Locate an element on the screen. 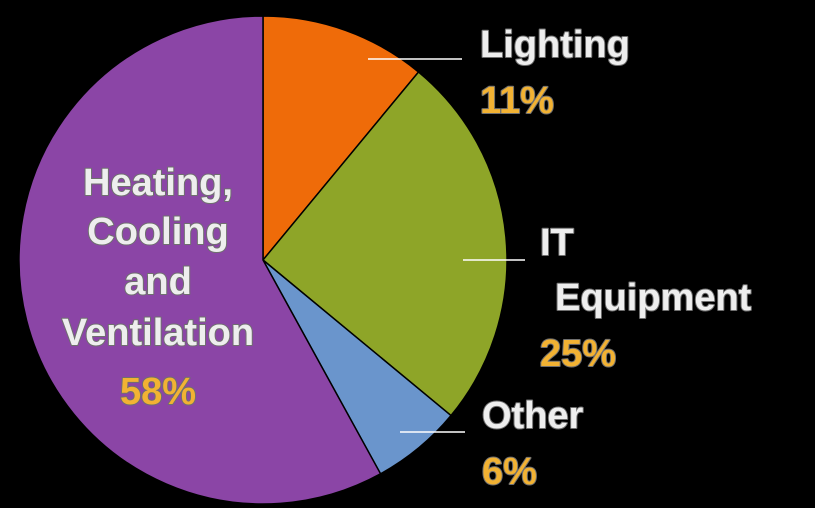 The width and height of the screenshot is (815, 508). slice-percent-other: 6% is located at coordinates (509, 472).